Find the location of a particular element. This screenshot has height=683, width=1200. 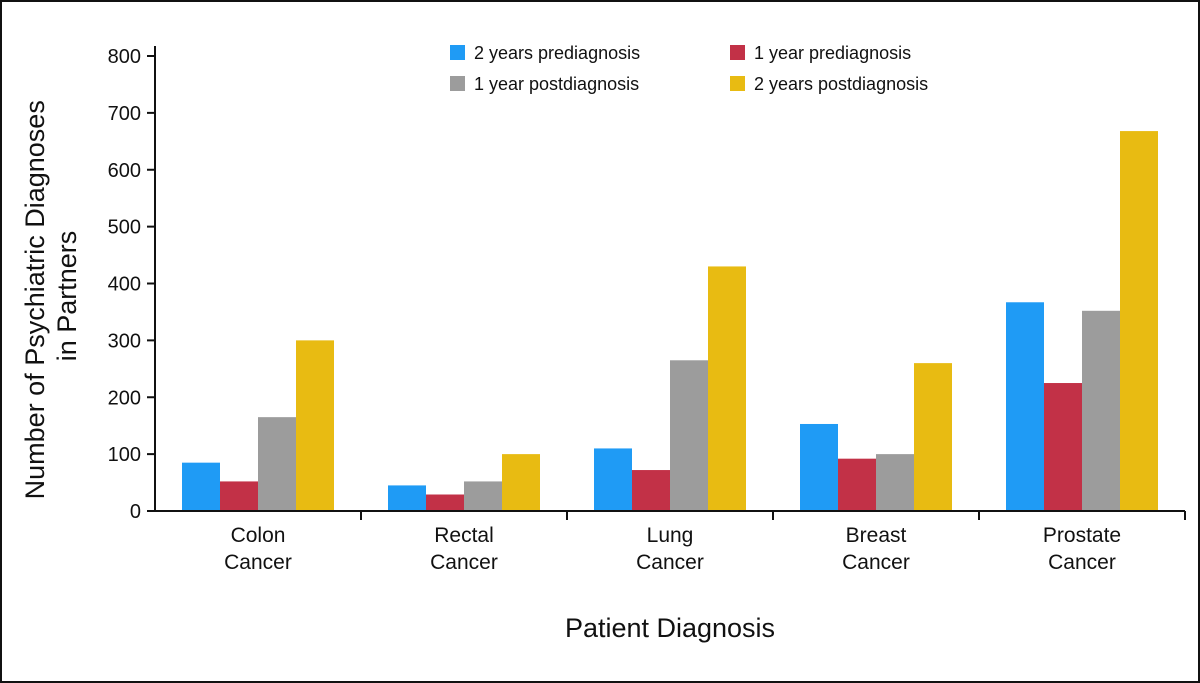

bar-colon-1-year-prediagnosis is located at coordinates (239, 496).